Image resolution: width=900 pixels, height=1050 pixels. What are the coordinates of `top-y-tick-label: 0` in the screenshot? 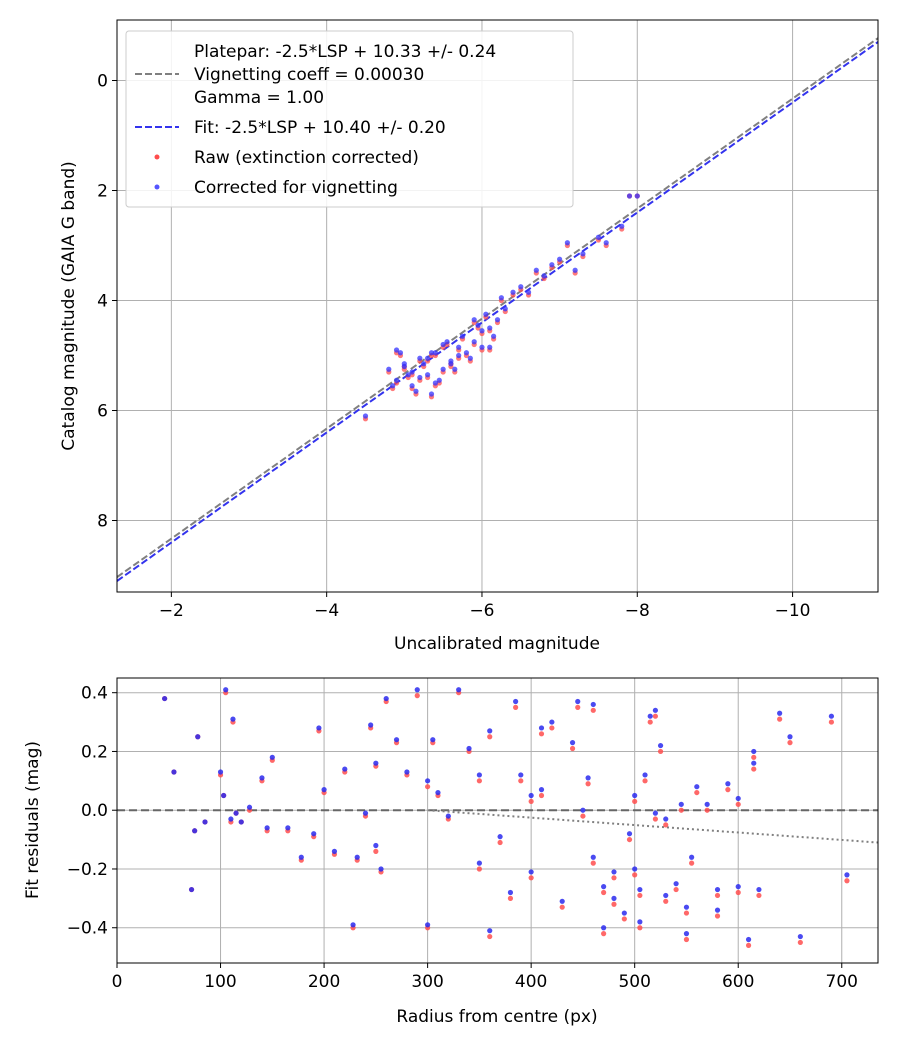 It's located at (102, 82).